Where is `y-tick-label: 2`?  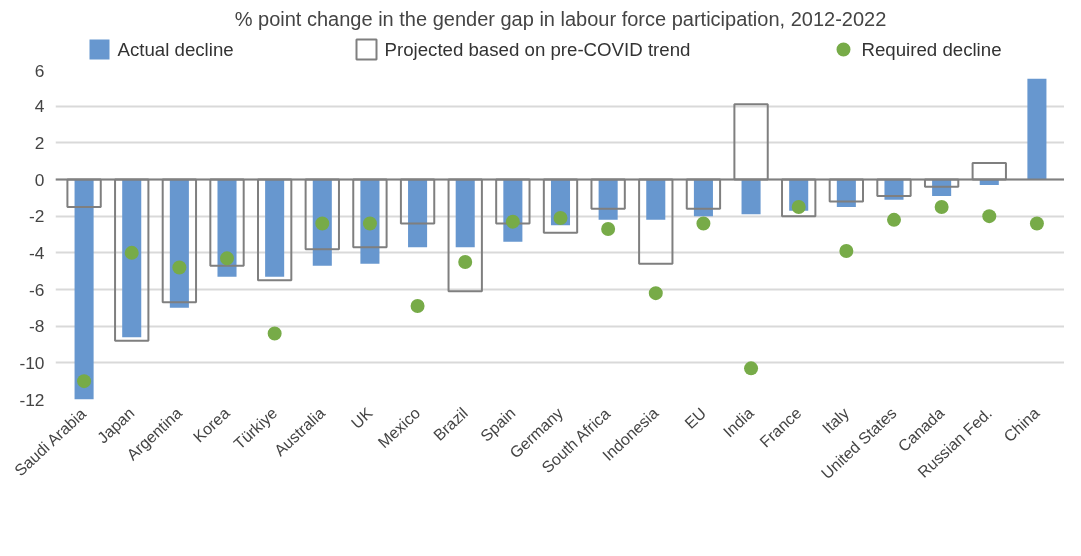
y-tick-label: 2 is located at coordinates (39, 142).